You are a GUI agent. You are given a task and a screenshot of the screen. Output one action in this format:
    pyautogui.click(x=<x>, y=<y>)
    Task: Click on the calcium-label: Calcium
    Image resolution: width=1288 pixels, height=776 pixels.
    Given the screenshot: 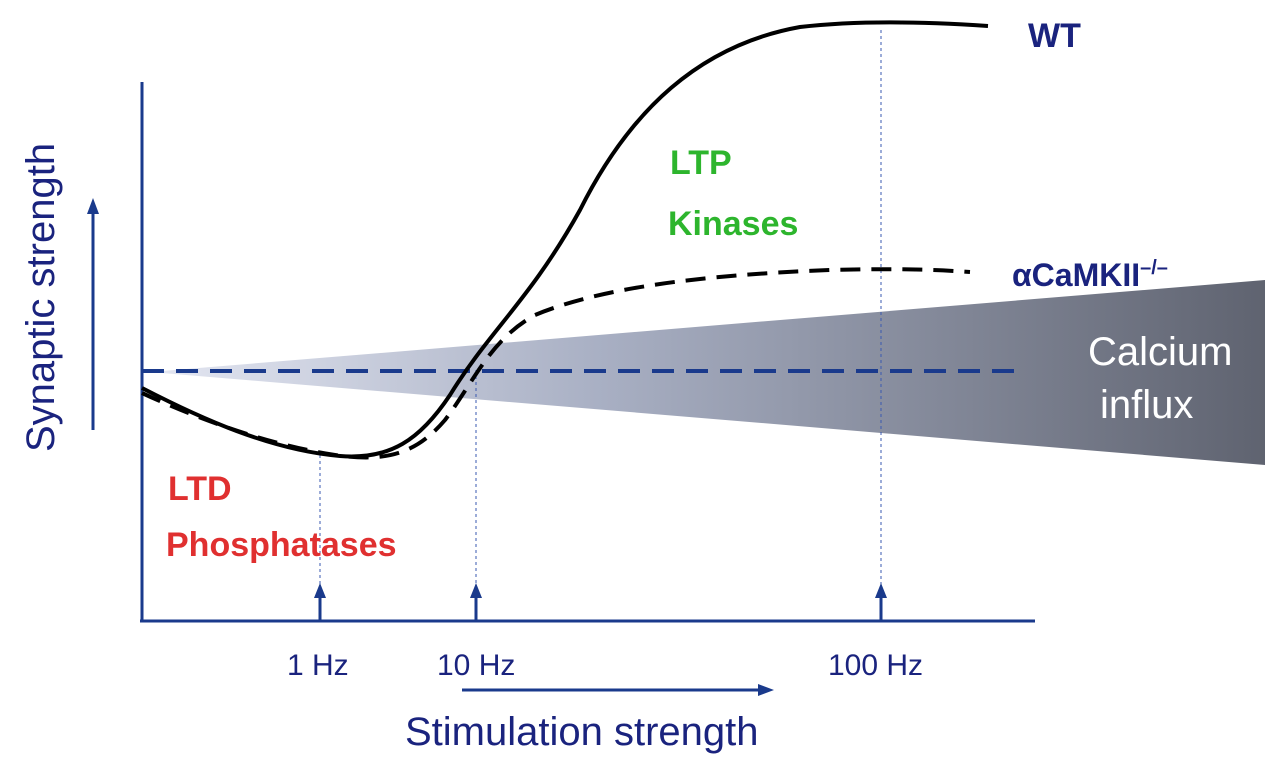 What is the action you would take?
    pyautogui.click(x=1160, y=352)
    